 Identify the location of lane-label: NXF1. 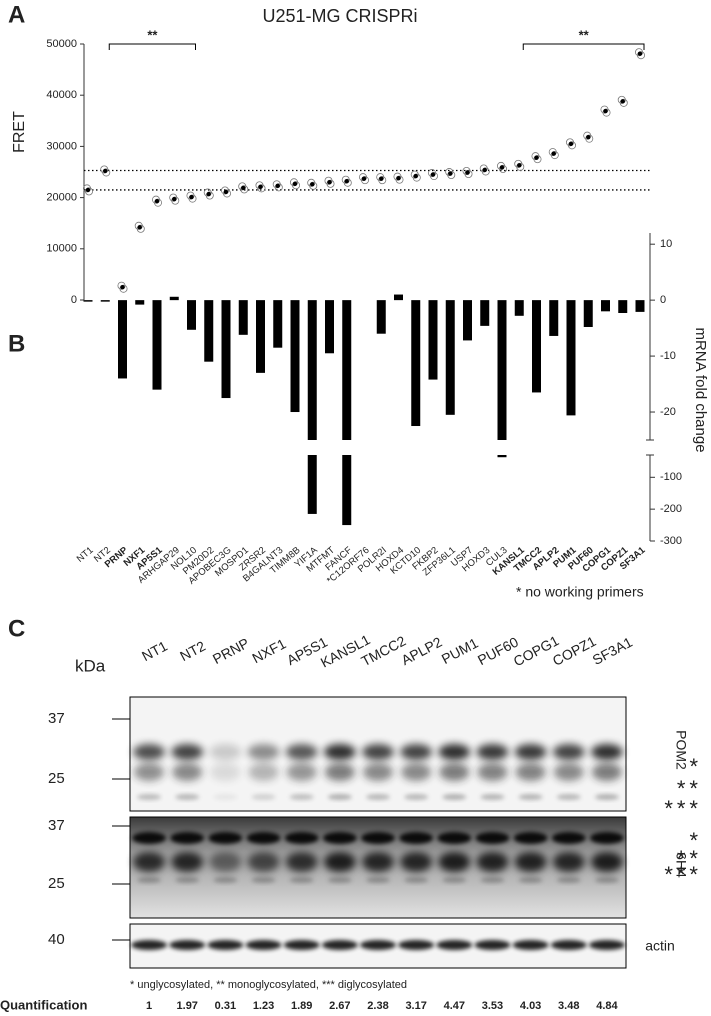
(268, 650).